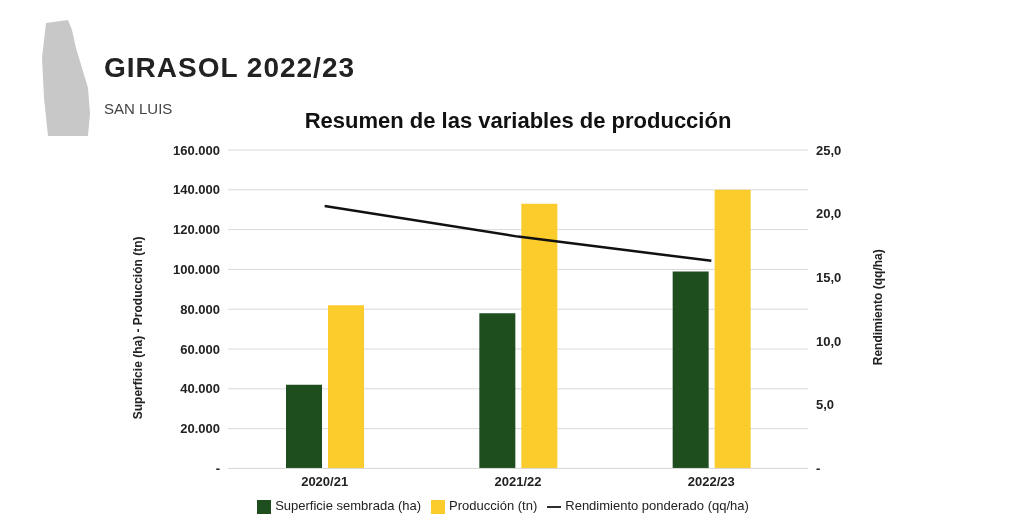  Describe the element at coordinates (196, 150) in the screenshot. I see `y-tick-label: 160.000` at that location.